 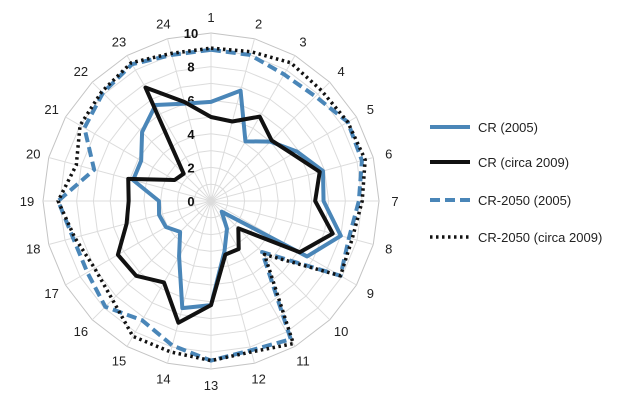 I want to click on category-label: 13, so click(x=211, y=385).